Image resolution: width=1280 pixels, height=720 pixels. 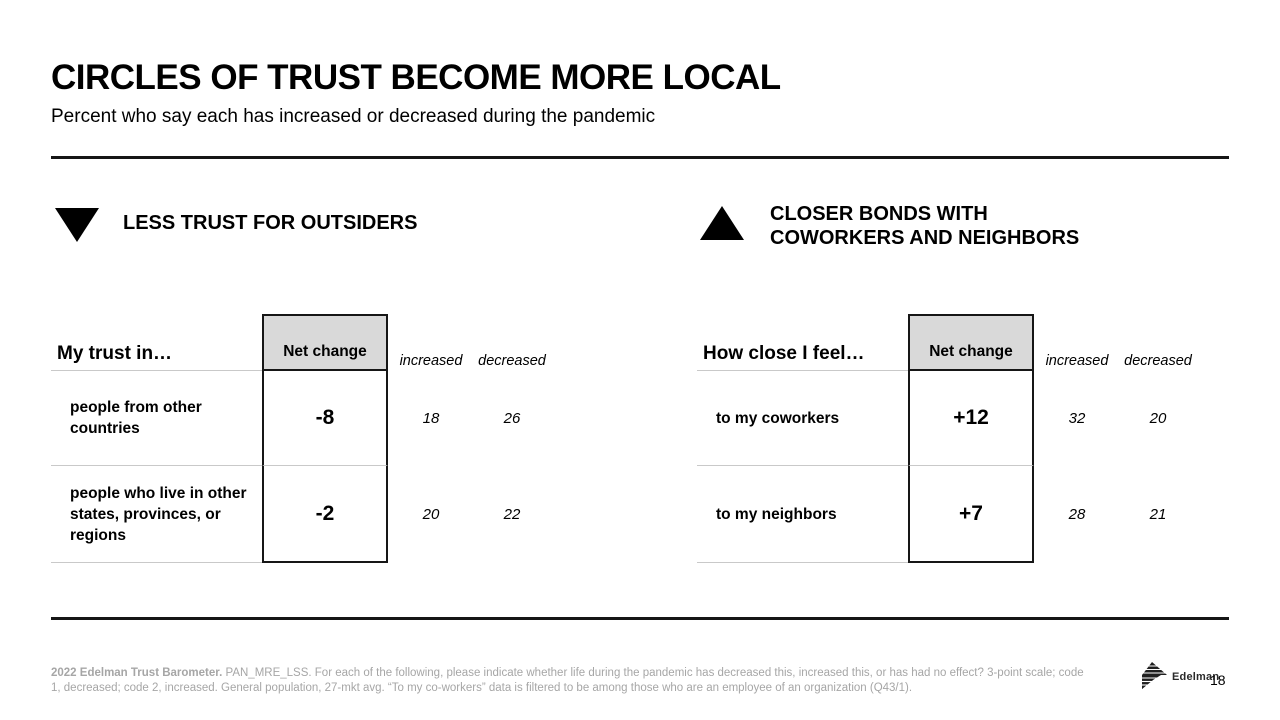 What do you see at coordinates (1218, 680) in the screenshot?
I see `page-number: 18` at bounding box center [1218, 680].